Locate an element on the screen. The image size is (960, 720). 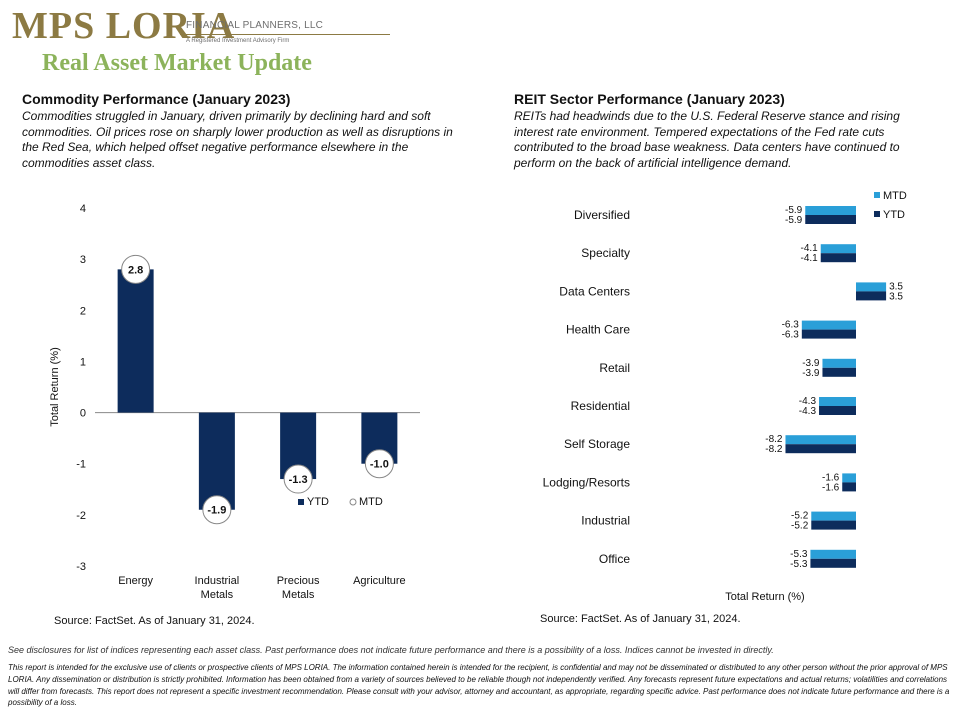
category-label-4: Retail is located at coordinates (614, 368).